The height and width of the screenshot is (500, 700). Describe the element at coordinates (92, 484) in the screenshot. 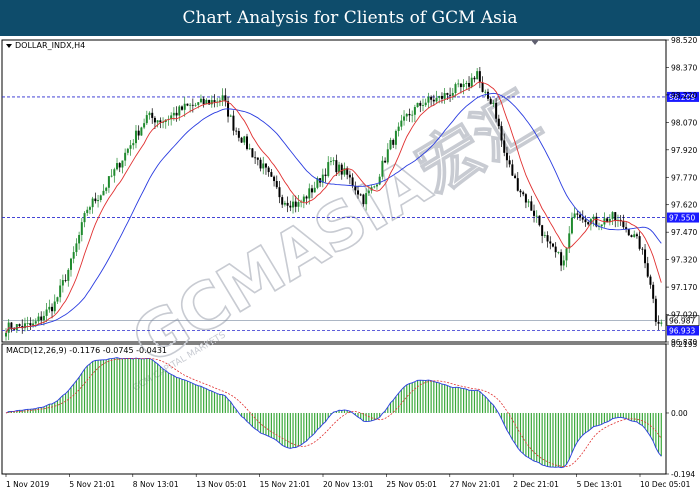

I see `x-tick-label: 5 Nov 21:01` at that location.